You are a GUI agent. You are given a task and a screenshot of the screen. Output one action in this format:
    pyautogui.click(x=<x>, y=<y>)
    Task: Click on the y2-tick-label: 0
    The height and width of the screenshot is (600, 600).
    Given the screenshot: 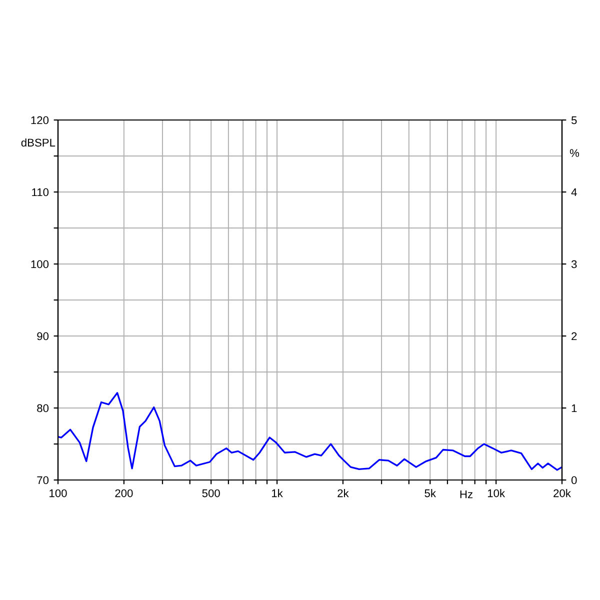 What is the action you would take?
    pyautogui.click(x=574, y=480)
    